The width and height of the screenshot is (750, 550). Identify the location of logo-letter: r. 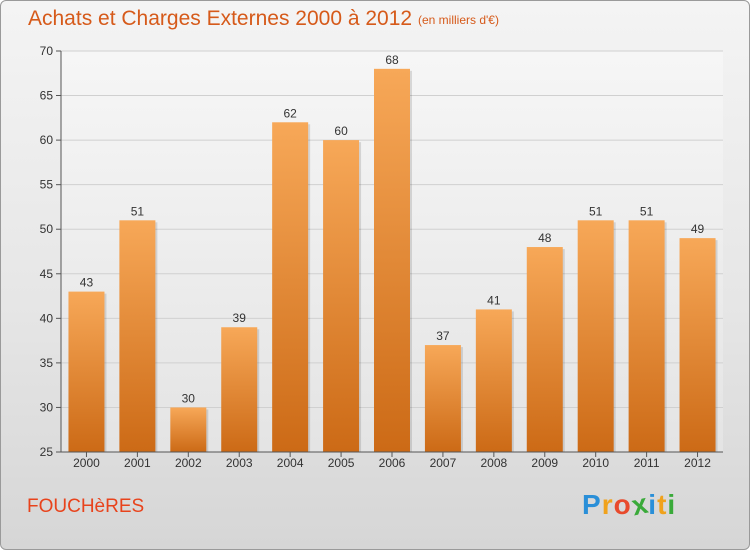
(607, 504).